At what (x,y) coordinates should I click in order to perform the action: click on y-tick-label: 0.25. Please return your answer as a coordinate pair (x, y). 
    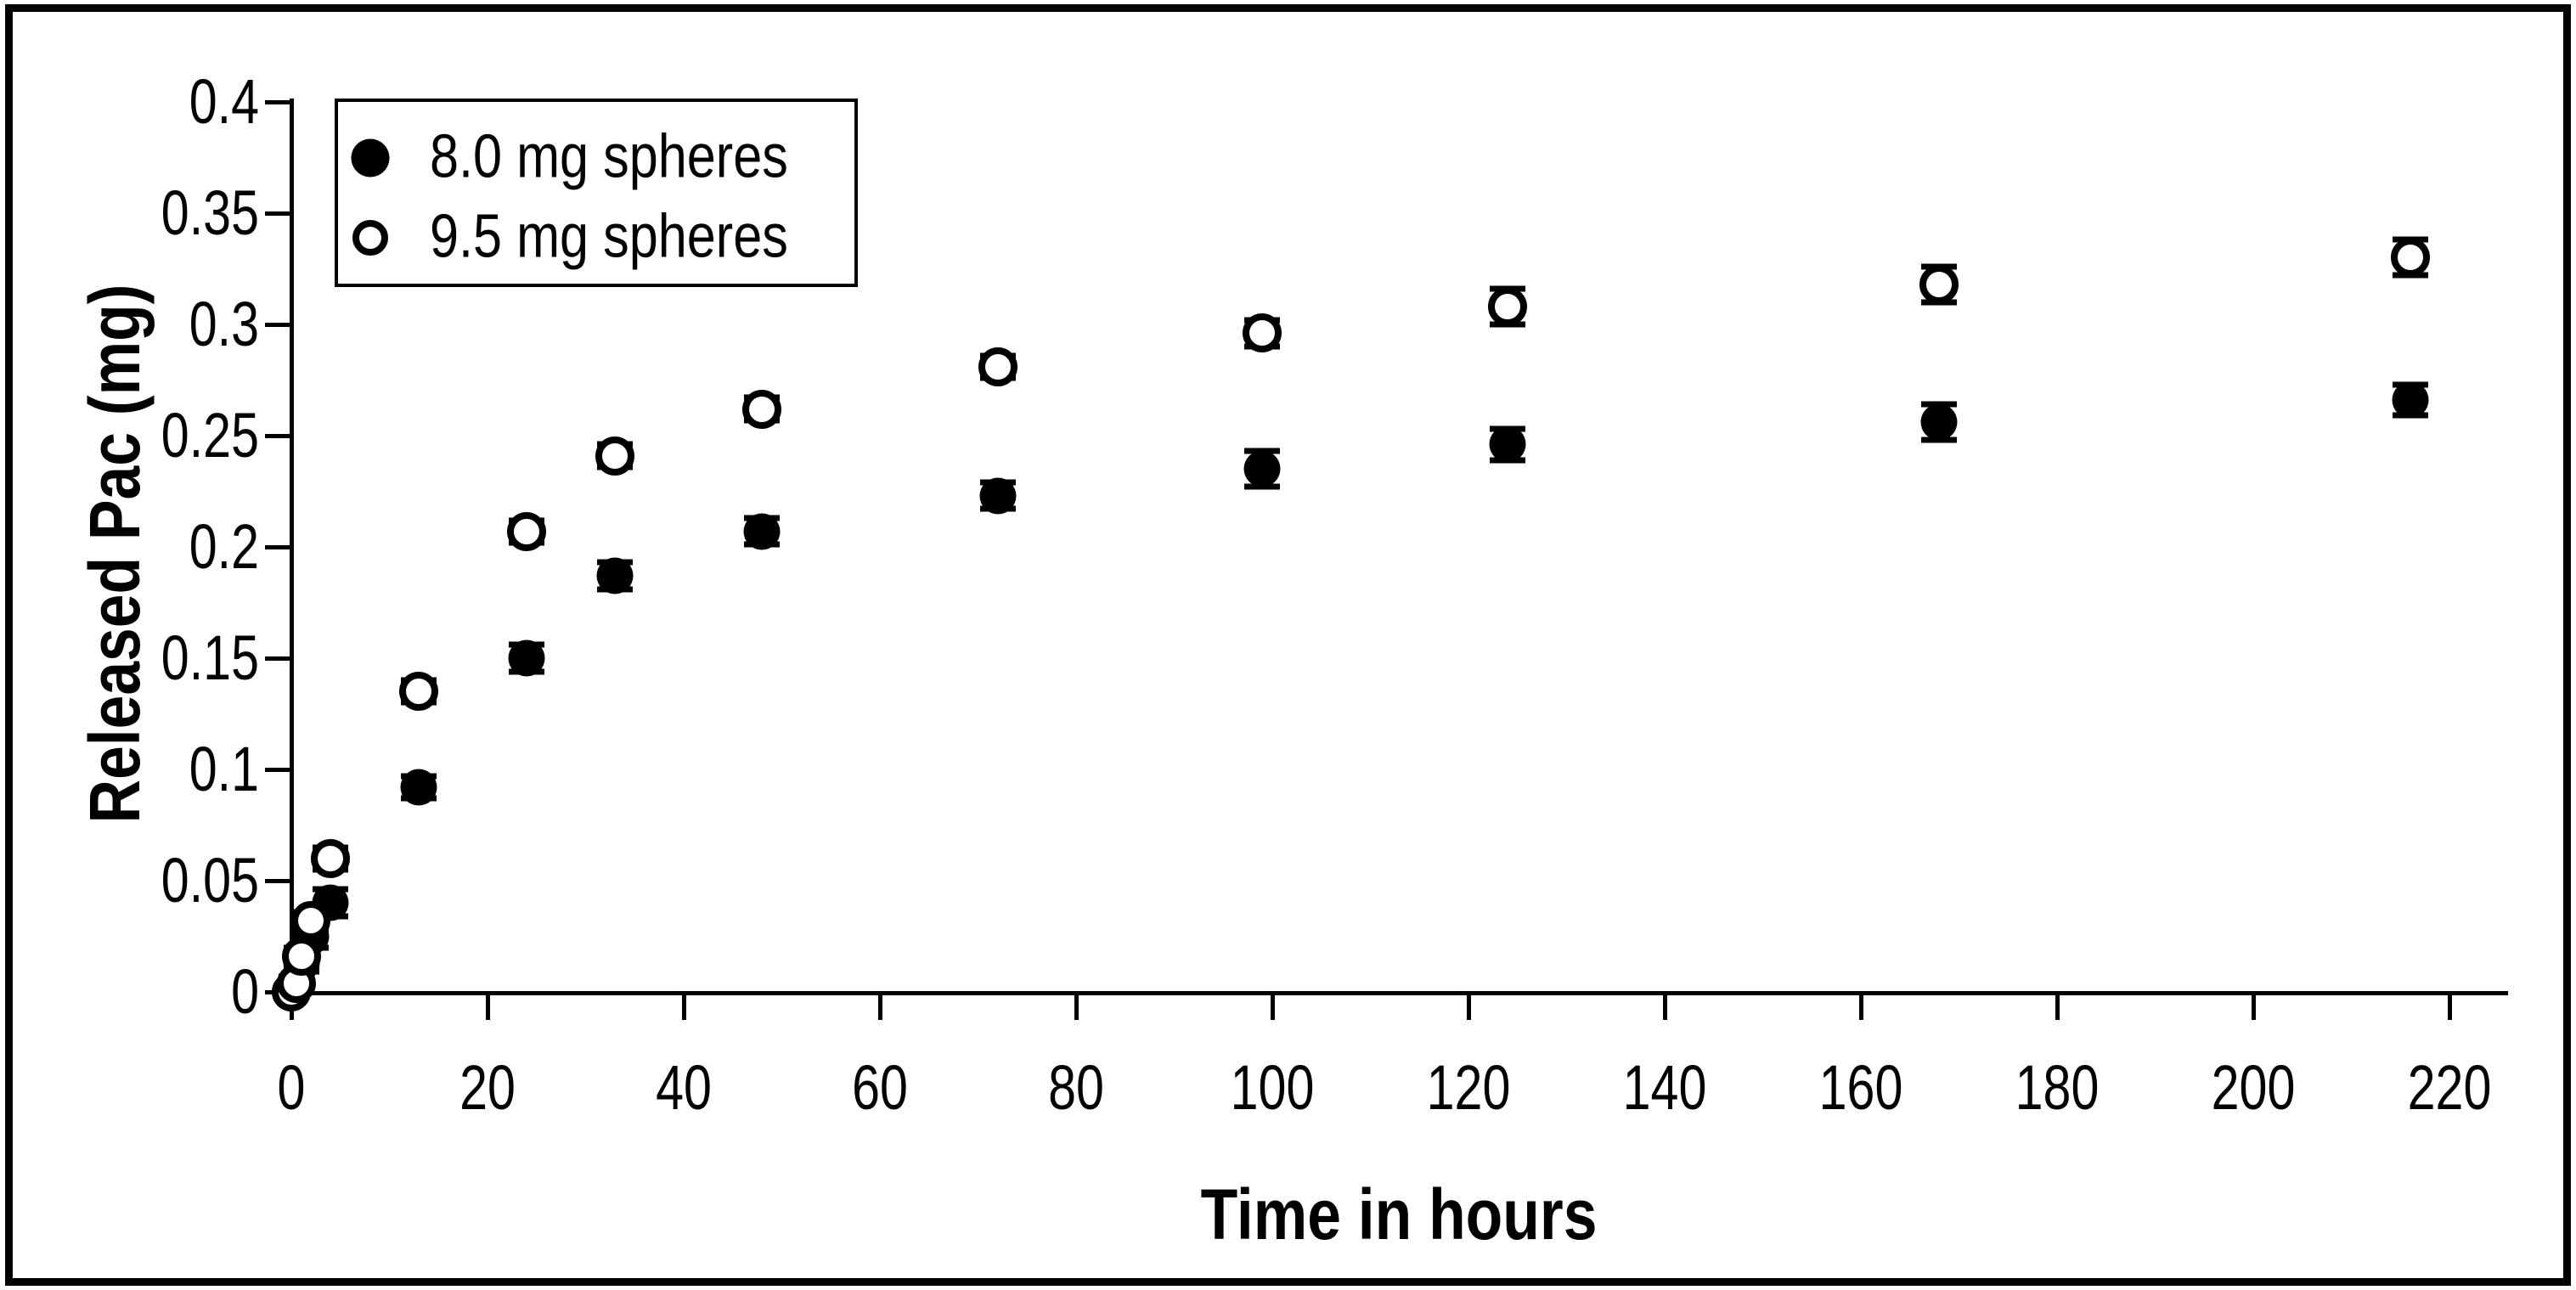
    Looking at the image, I should click on (210, 435).